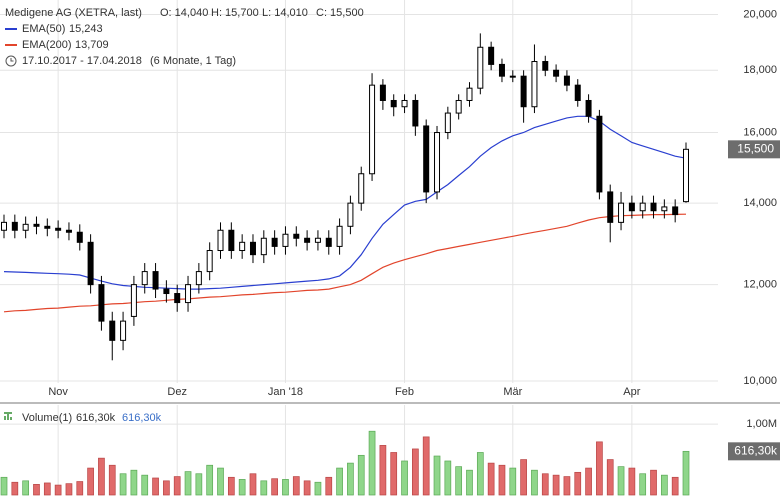 This screenshot has height=498, width=780. Describe the element at coordinates (285, 392) in the screenshot. I see `x-tick-label: Jan '18` at that location.